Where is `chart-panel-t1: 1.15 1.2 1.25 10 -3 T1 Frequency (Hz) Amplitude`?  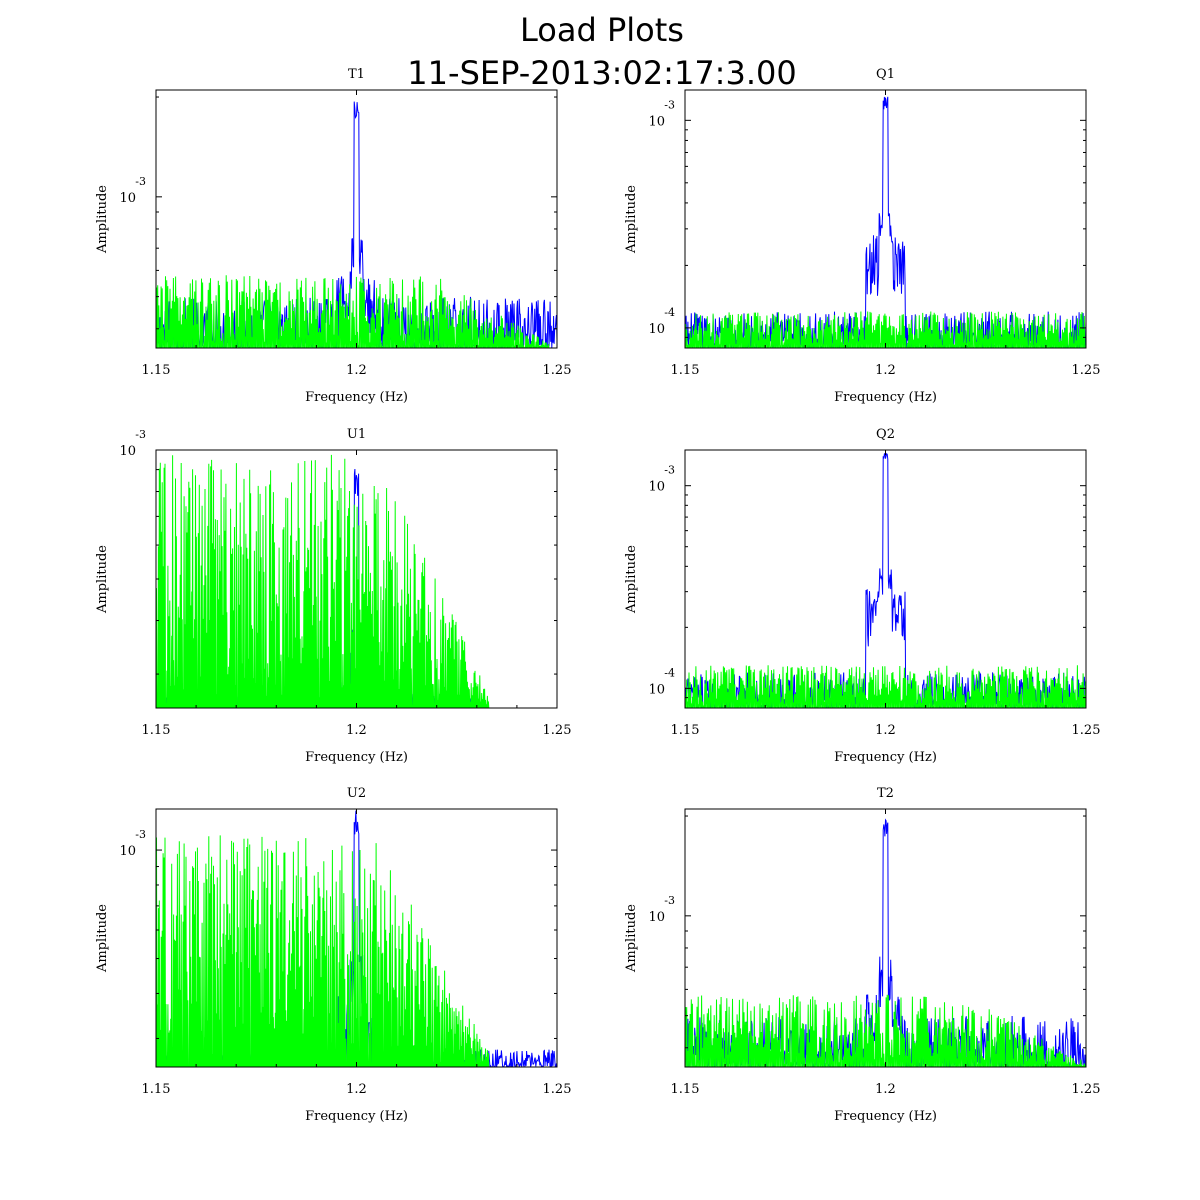
chart-panel-t1: 1.15 1.2 1.25 10 -3 T1 Frequency (Hz) Amplitude is located at coordinates (333, 236).